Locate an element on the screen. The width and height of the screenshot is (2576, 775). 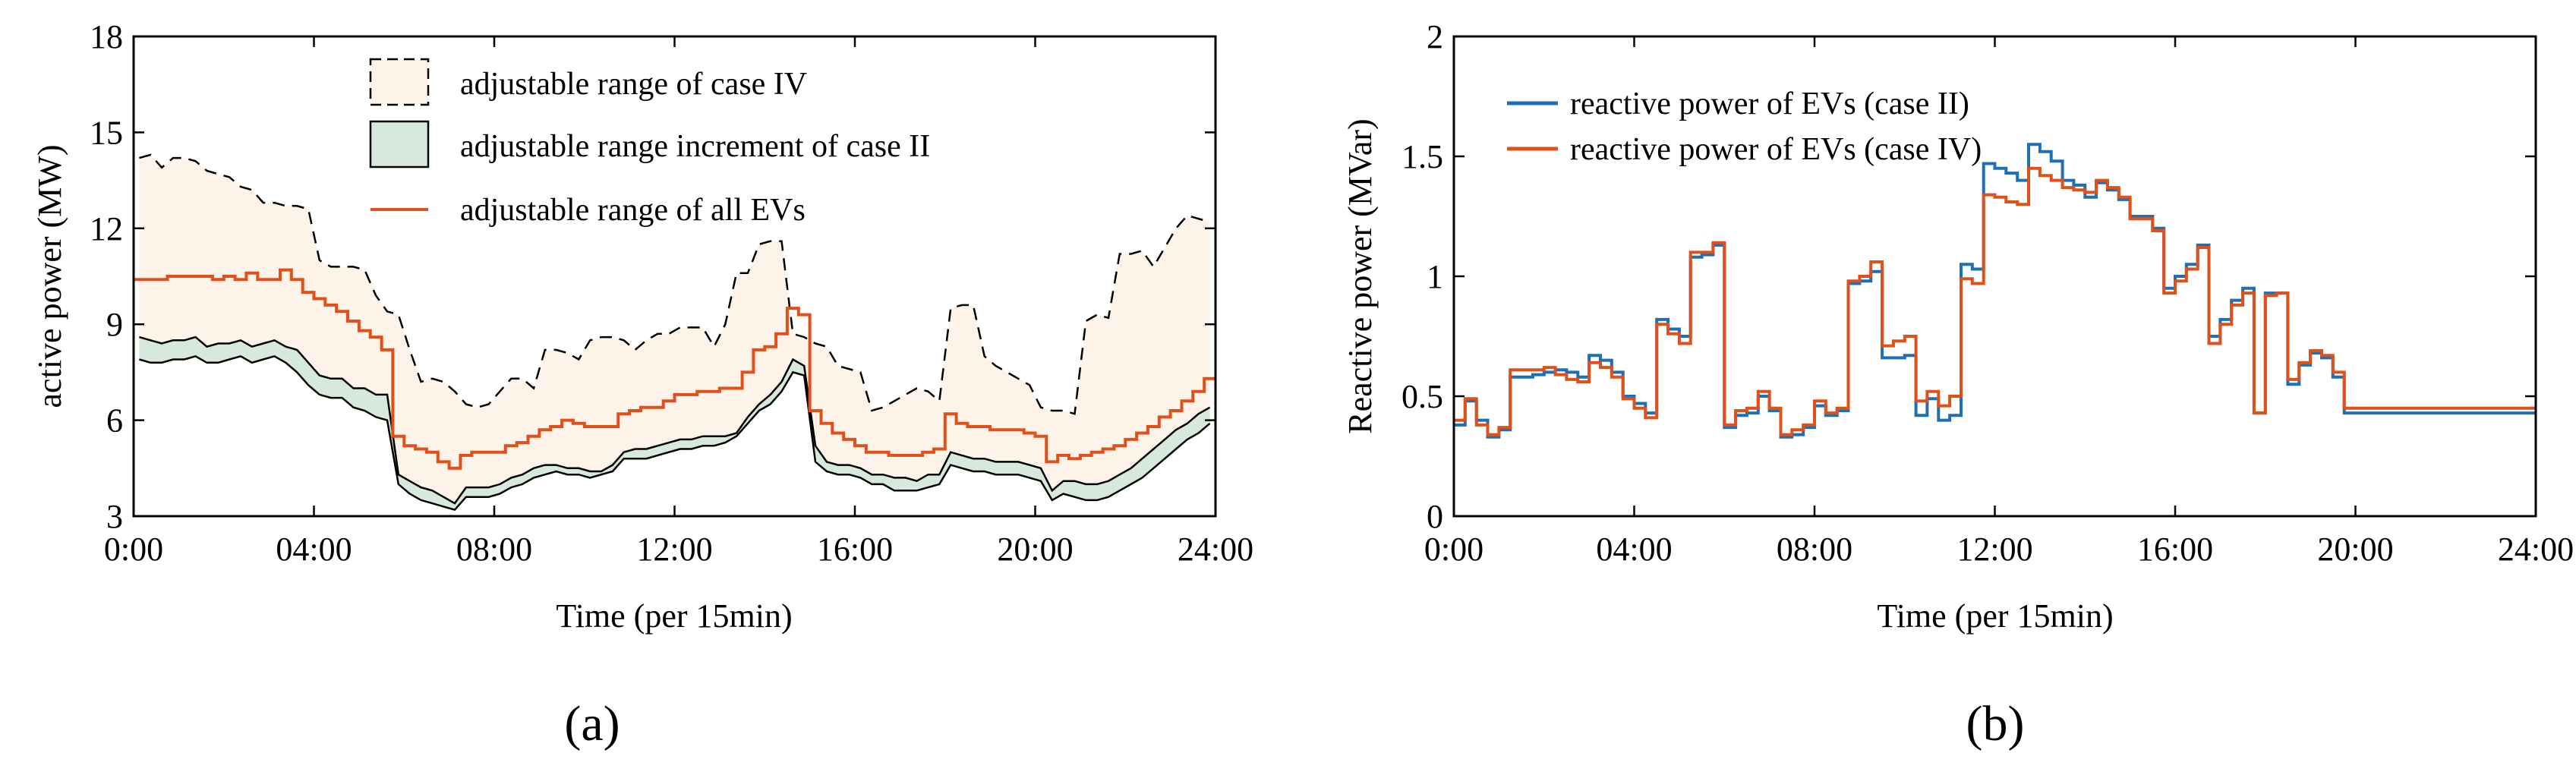
panel-label-a: (a) is located at coordinates (592, 723).